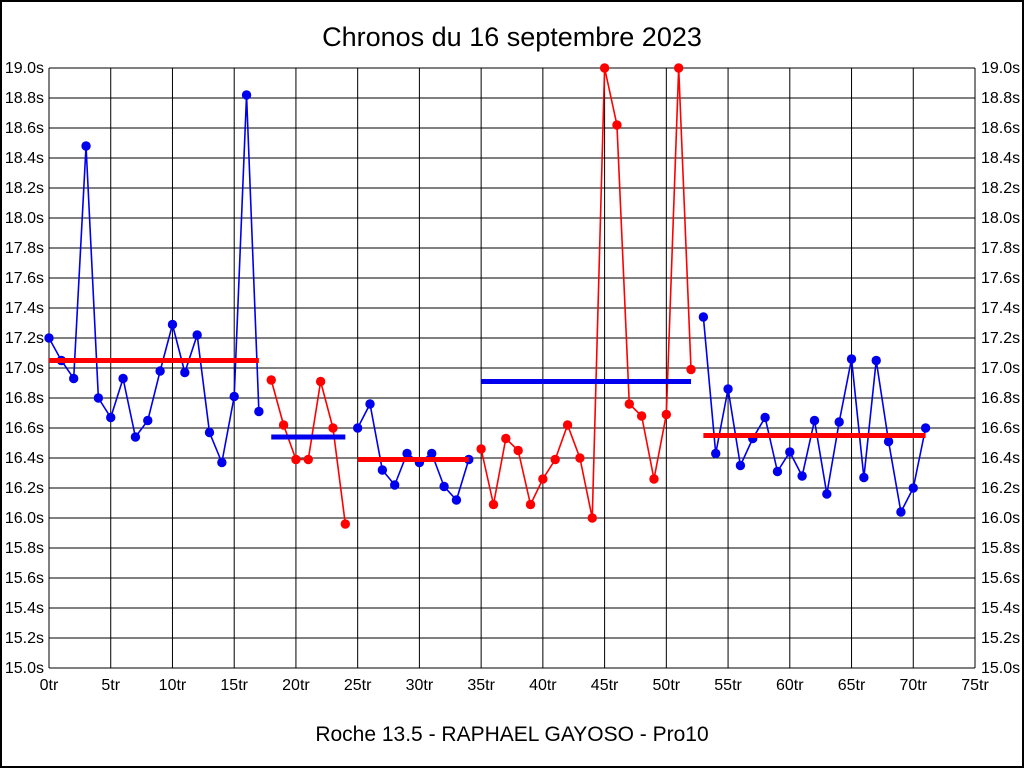  What do you see at coordinates (1000, 98) in the screenshot?
I see `y-tick-label-right: 18.8s` at bounding box center [1000, 98].